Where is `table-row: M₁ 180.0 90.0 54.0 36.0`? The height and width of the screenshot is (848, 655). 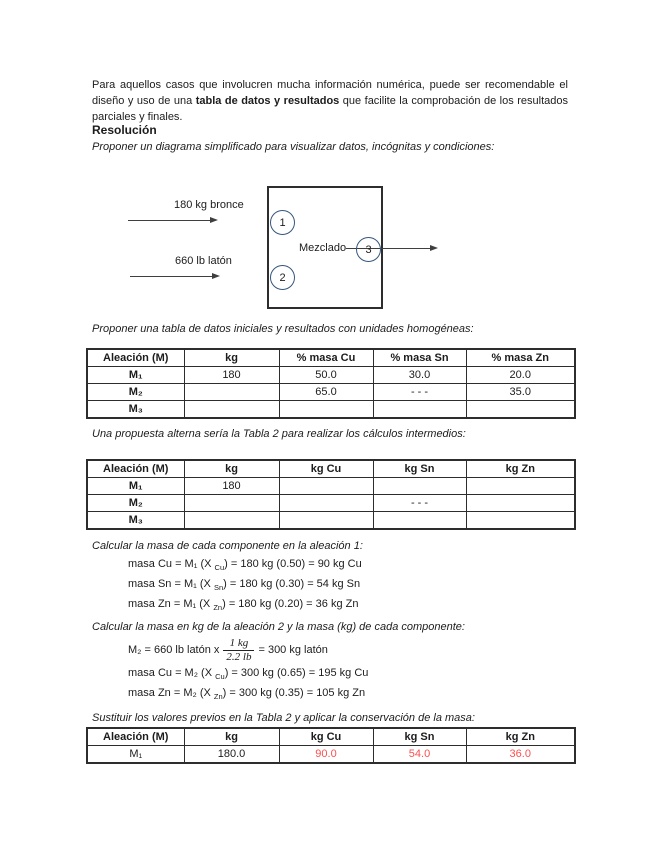
table-row: M₁ 180.0 90.0 54.0 36.0 is located at coordinates (331, 754).